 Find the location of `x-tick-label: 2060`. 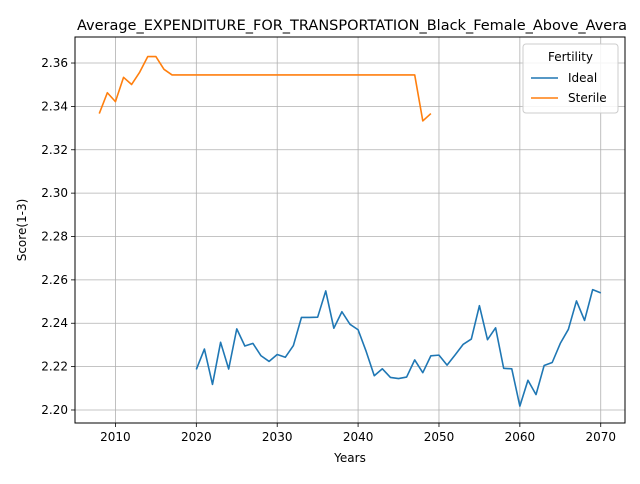

x-tick-label: 2060 is located at coordinates (520, 437).